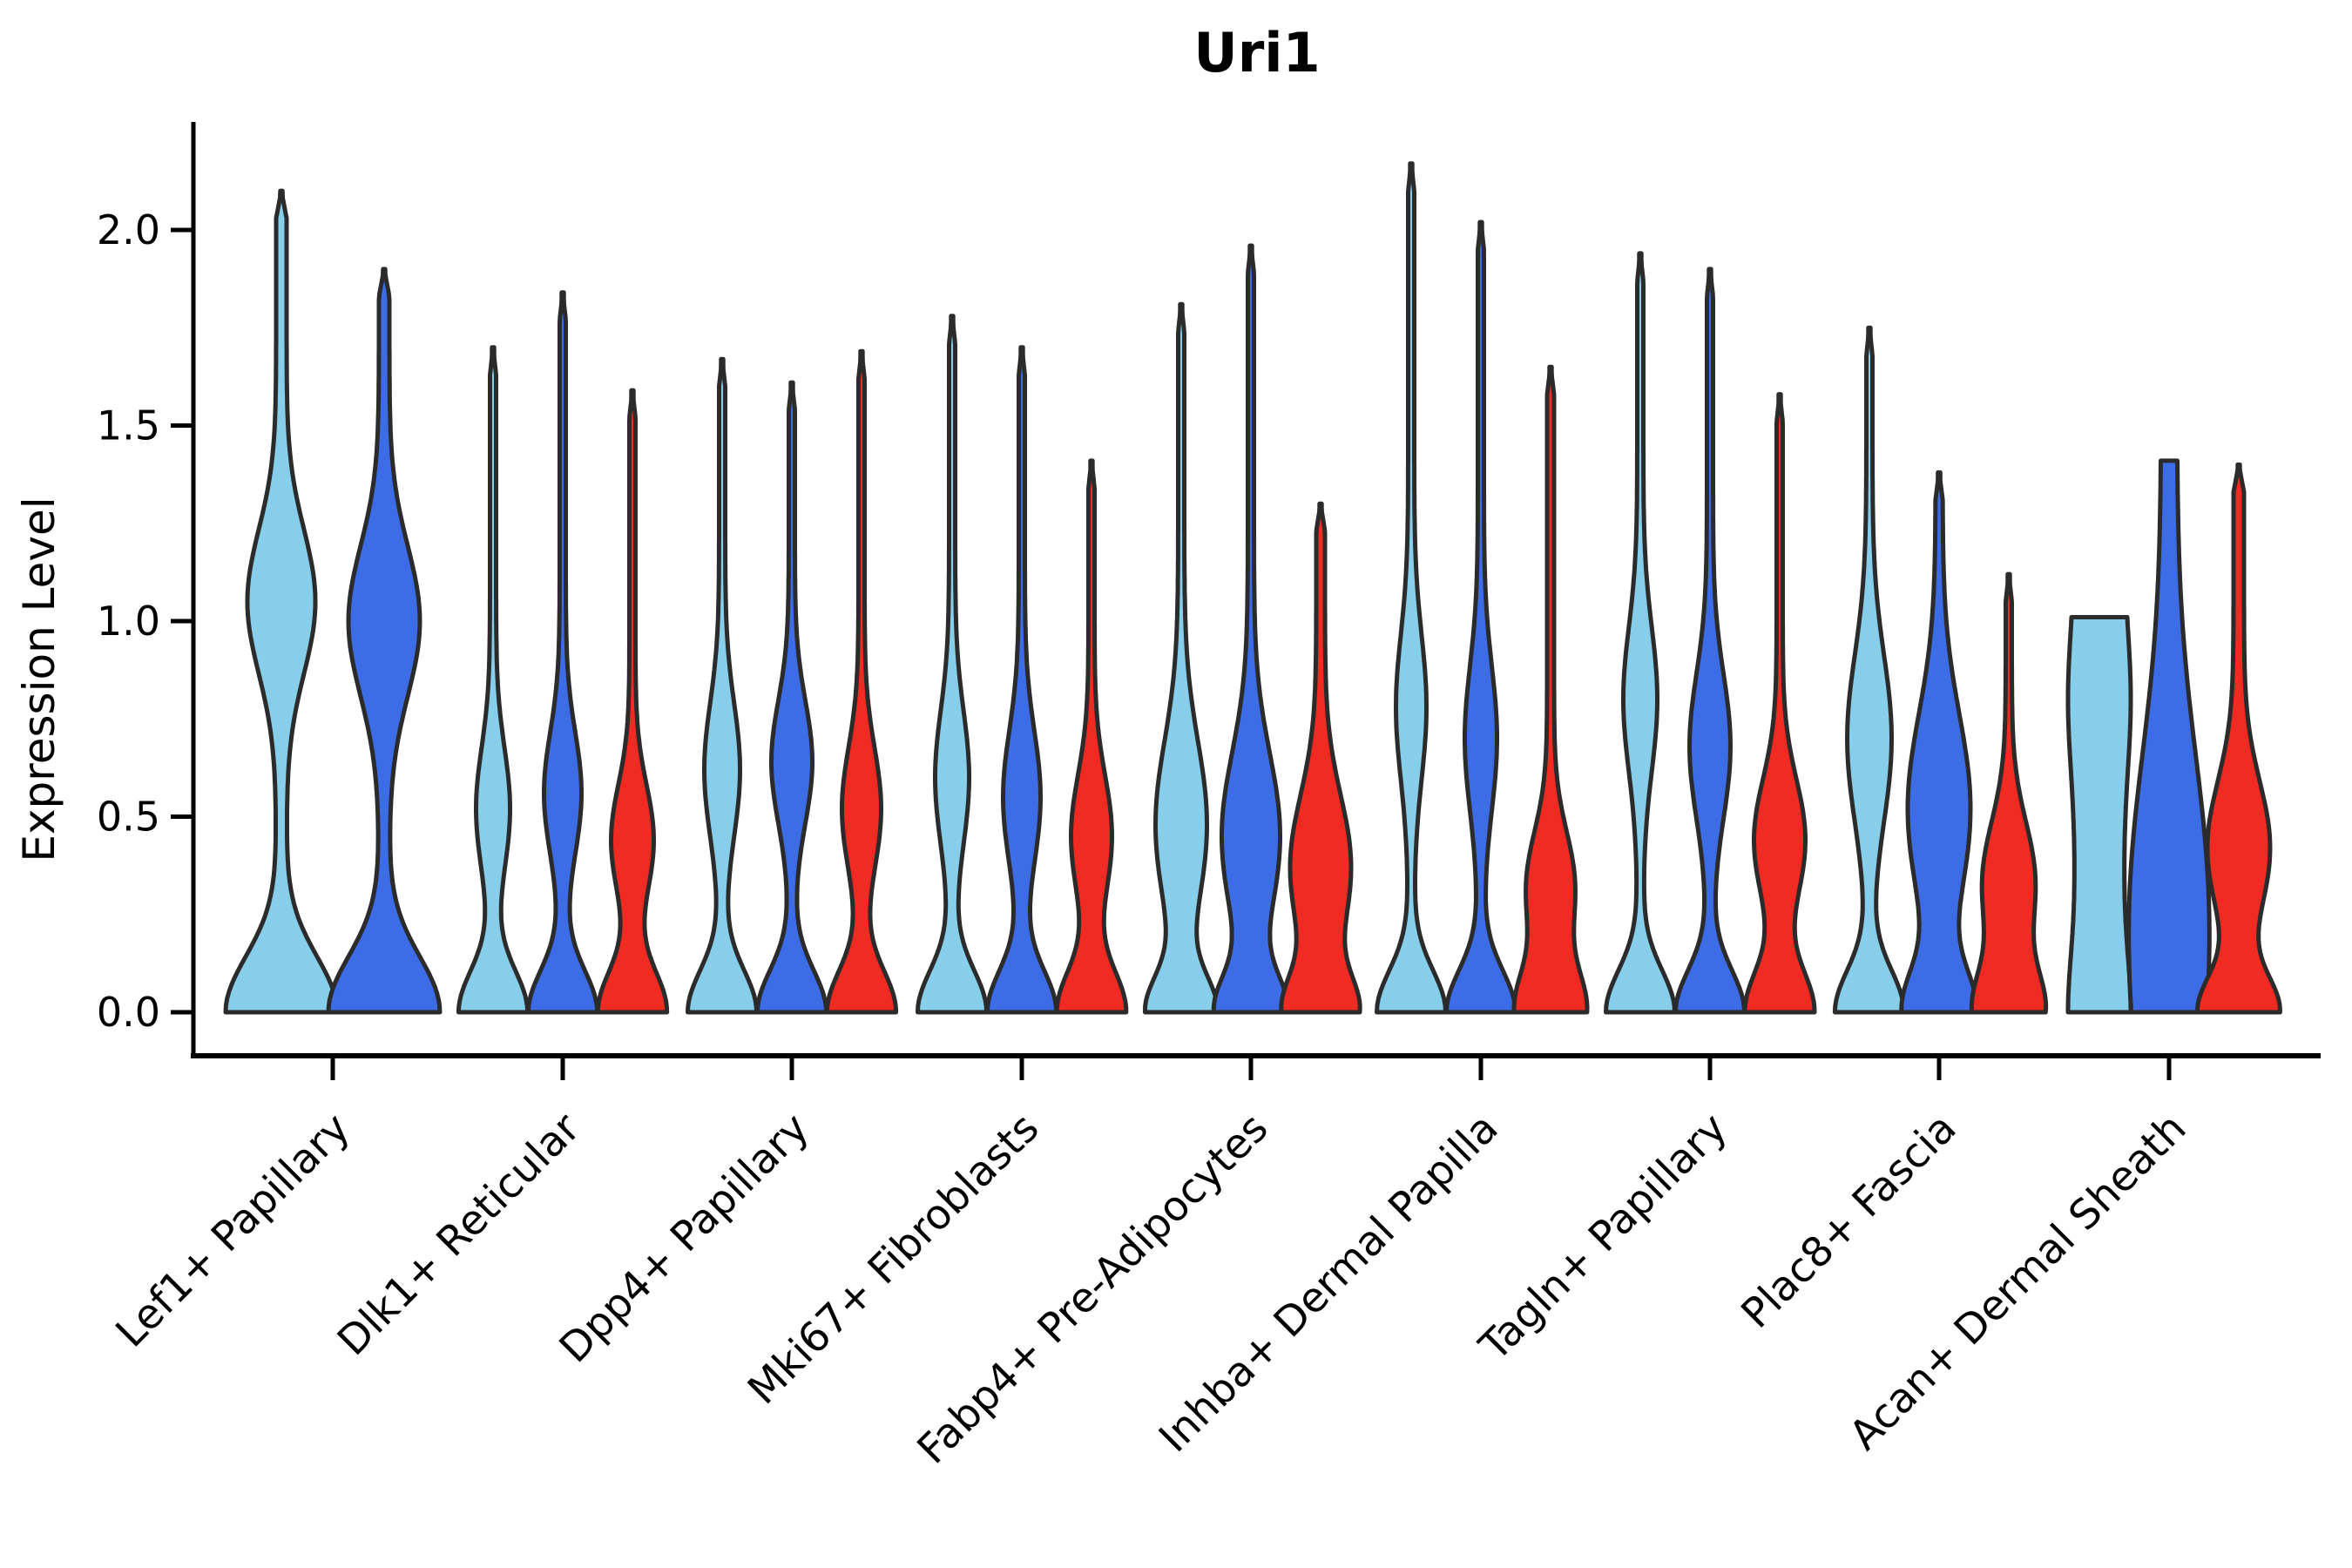 This screenshot has height=1568, width=2352. What do you see at coordinates (39, 679) in the screenshot?
I see `y-axis-label: Expression Level` at bounding box center [39, 679].